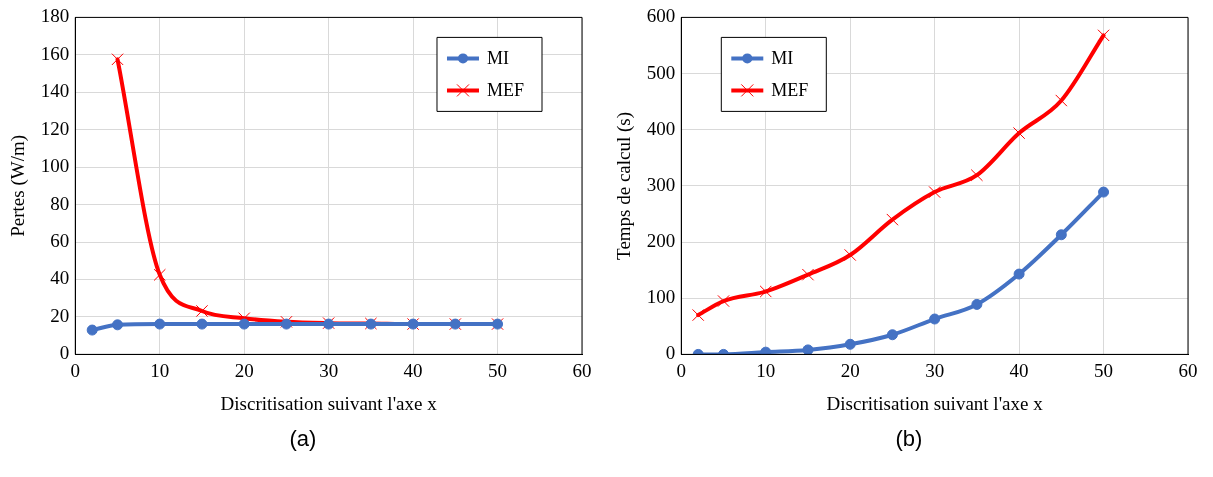  What do you see at coordinates (60, 203) in the screenshot?
I see `y-tick-label: 80` at bounding box center [60, 203].